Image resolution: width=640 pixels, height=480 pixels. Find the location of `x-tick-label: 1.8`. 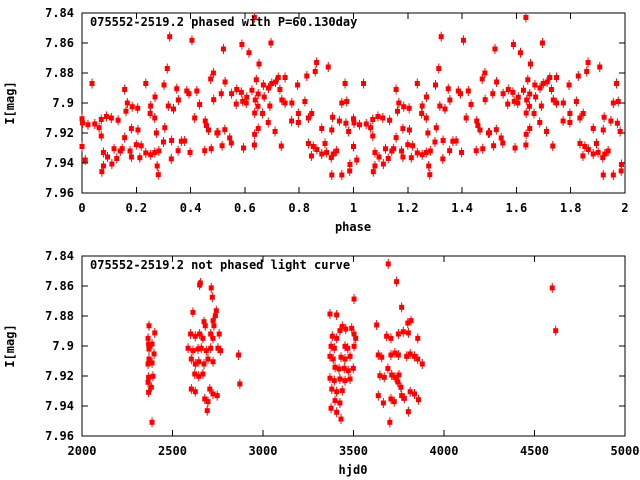

x-tick-label: 1.8 is located at coordinates (571, 208).